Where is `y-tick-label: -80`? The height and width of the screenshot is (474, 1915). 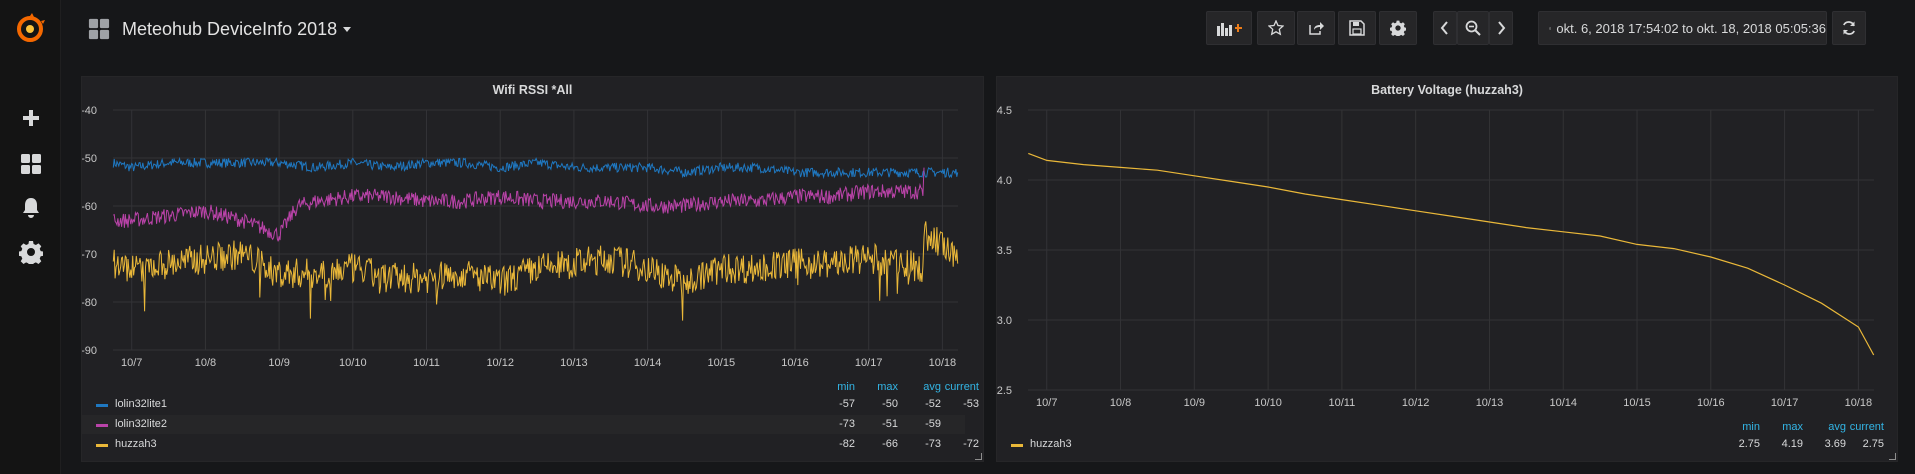 y-tick-label: -80 is located at coordinates (89, 303).